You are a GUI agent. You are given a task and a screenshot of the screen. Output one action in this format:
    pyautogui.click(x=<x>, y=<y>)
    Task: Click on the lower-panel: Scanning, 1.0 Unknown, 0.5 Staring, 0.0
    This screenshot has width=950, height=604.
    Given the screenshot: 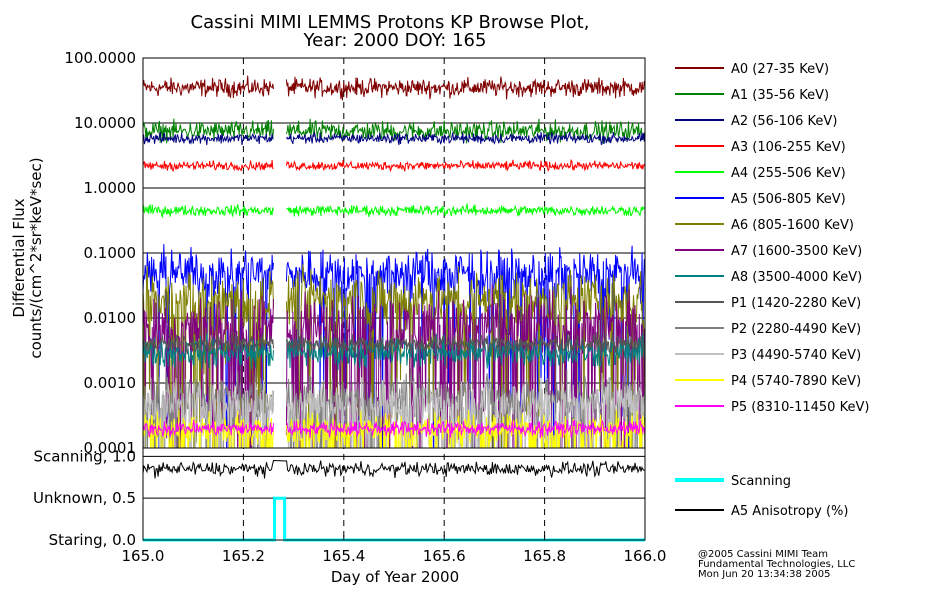 What is the action you would take?
    pyautogui.click(x=339, y=498)
    